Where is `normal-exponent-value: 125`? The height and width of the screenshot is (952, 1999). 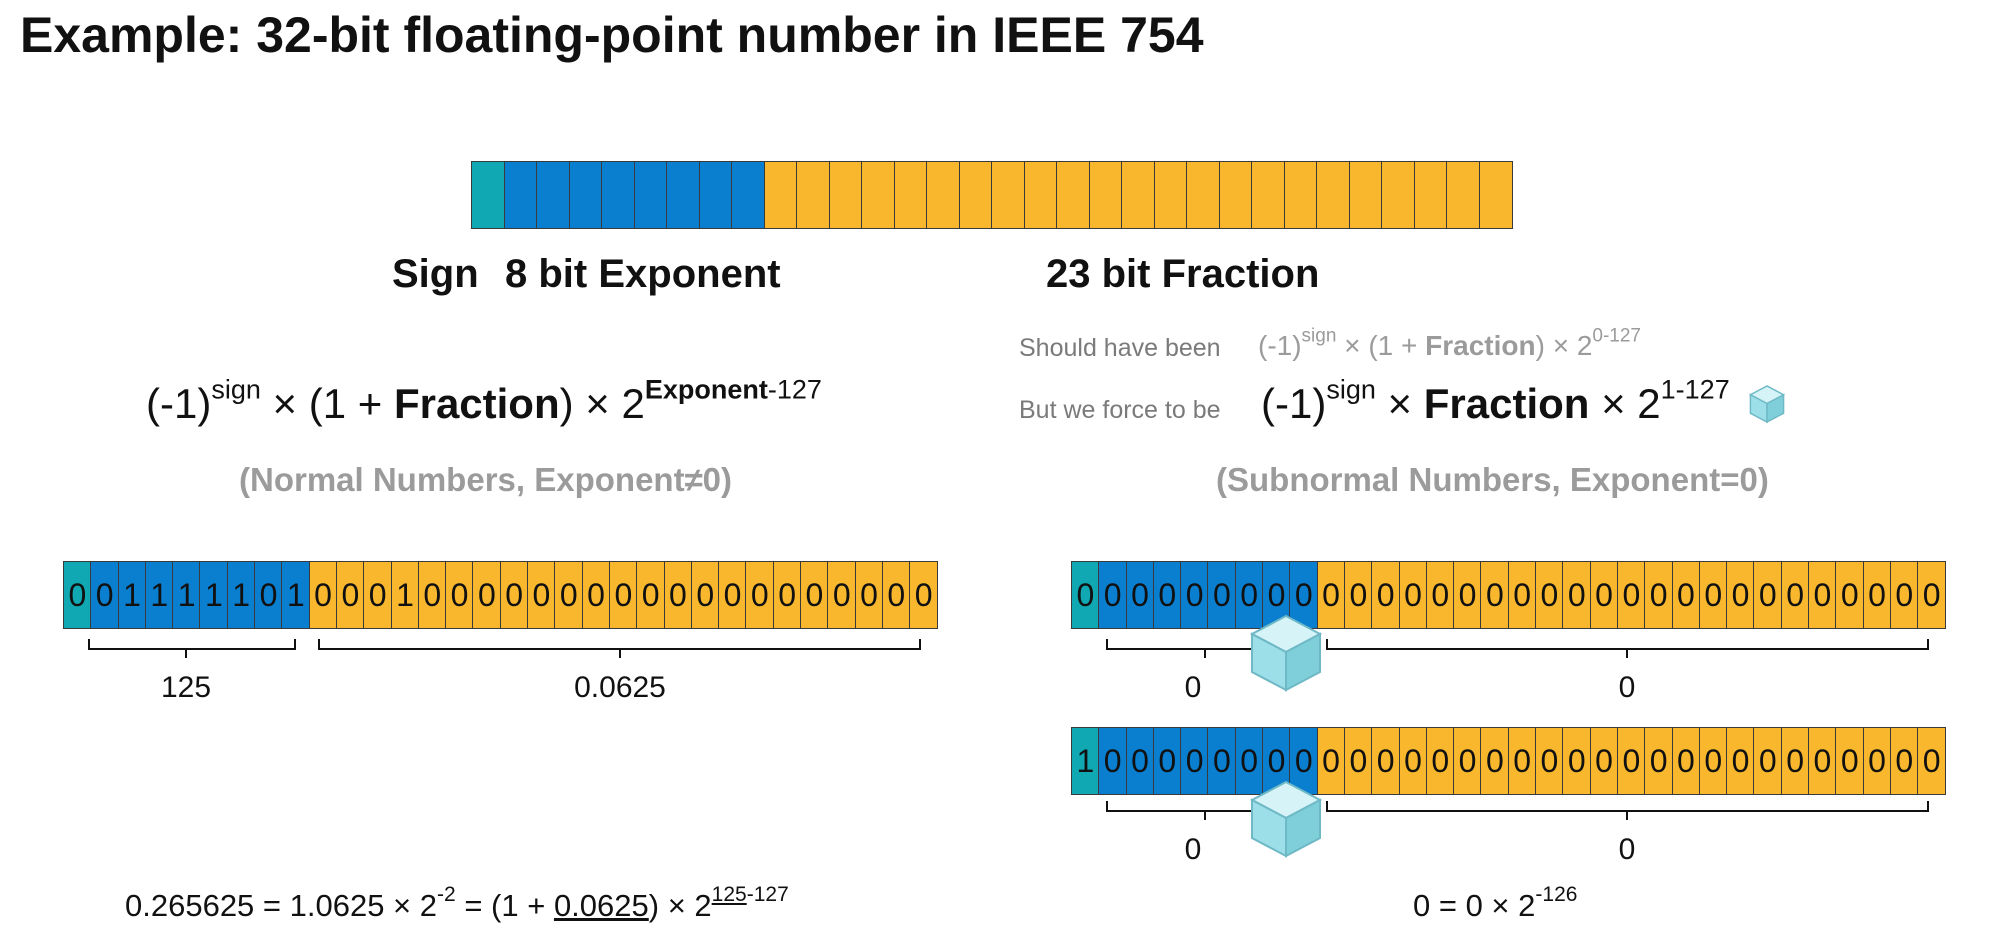 normal-exponent-value: 125 is located at coordinates (186, 687).